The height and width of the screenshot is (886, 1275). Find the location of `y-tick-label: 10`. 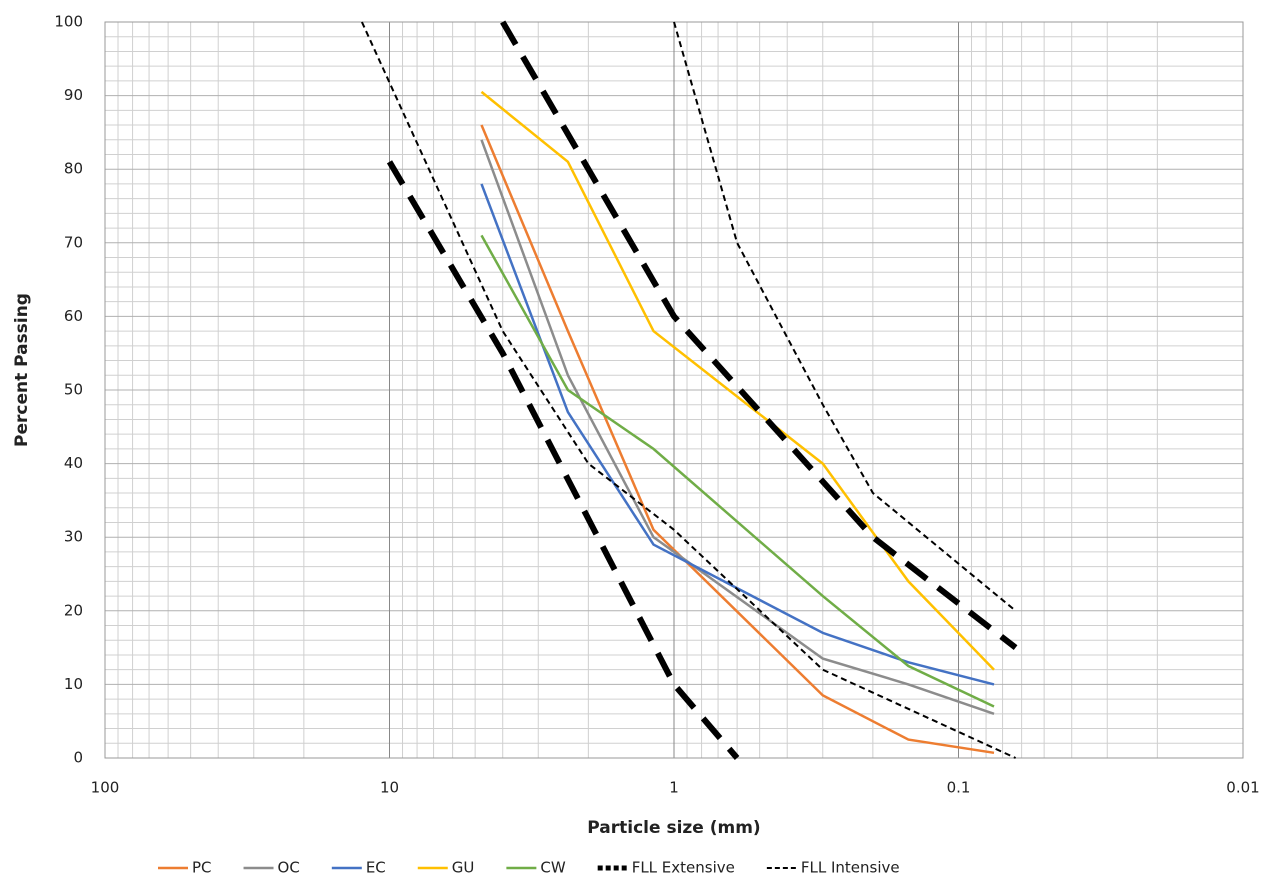

y-tick-label: 10 is located at coordinates (73, 684).